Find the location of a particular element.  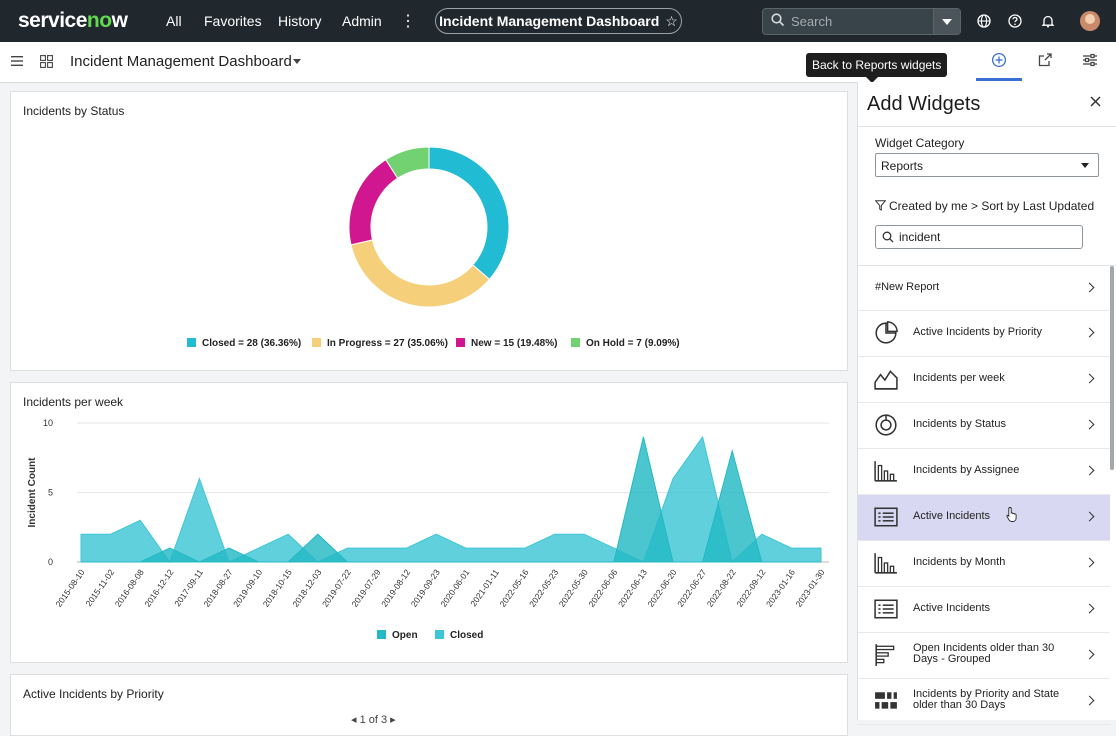

heatmap-icon is located at coordinates (886, 700).